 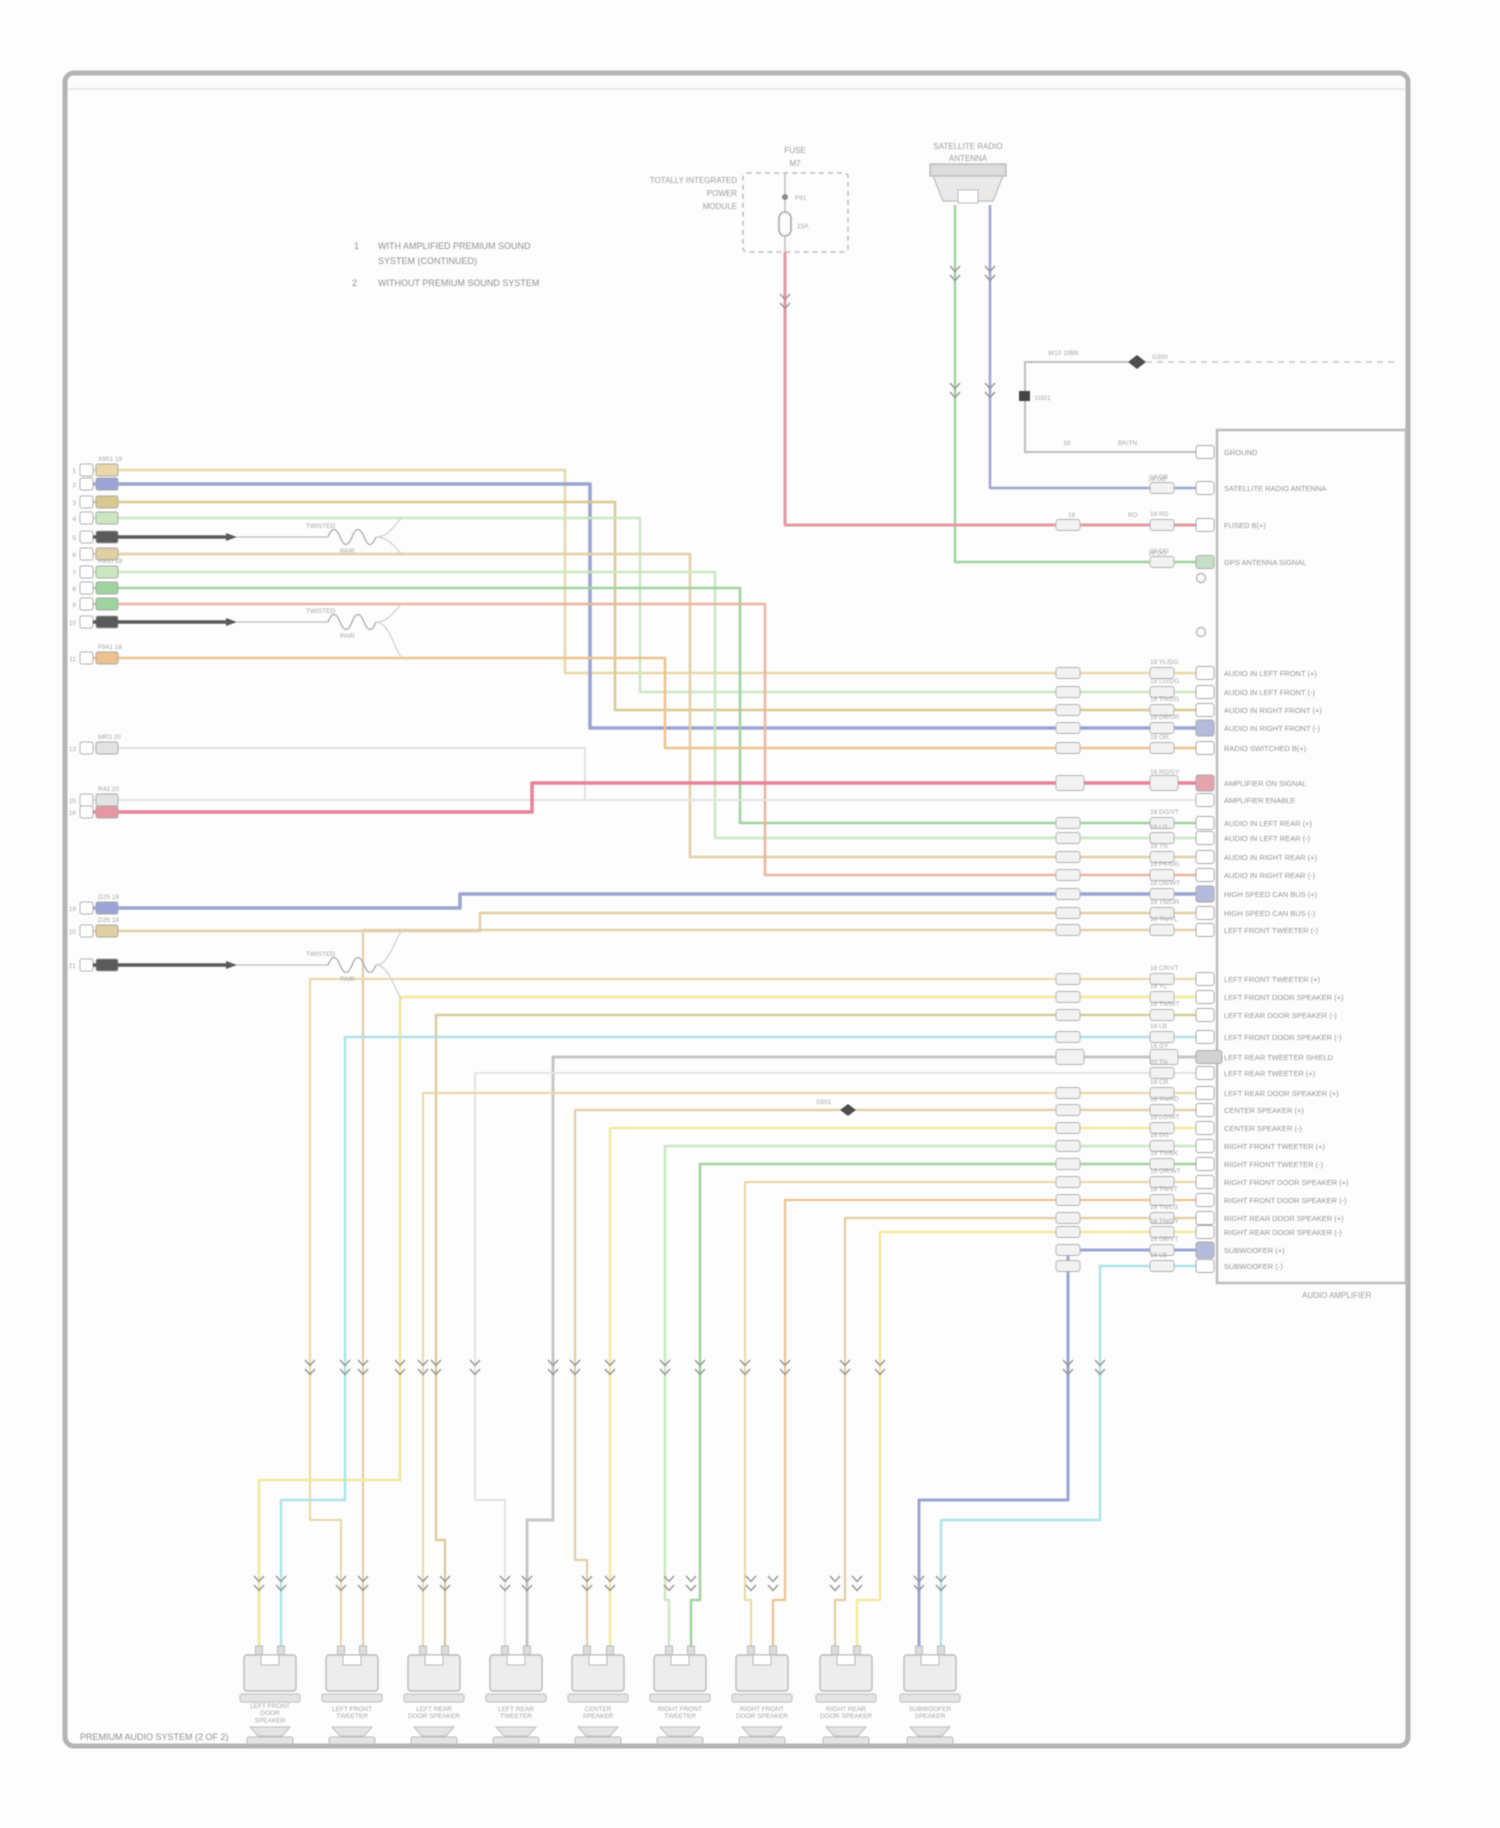 What do you see at coordinates (1165, 1004) in the screenshot?
I see `wire-label: 18 TN/WT` at bounding box center [1165, 1004].